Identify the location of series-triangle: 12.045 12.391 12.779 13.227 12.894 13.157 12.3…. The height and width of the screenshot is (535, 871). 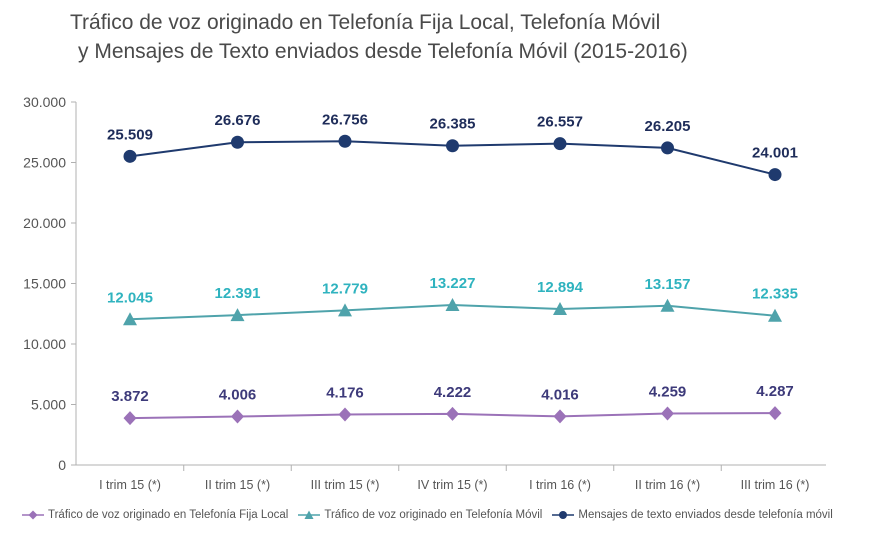
(452, 300).